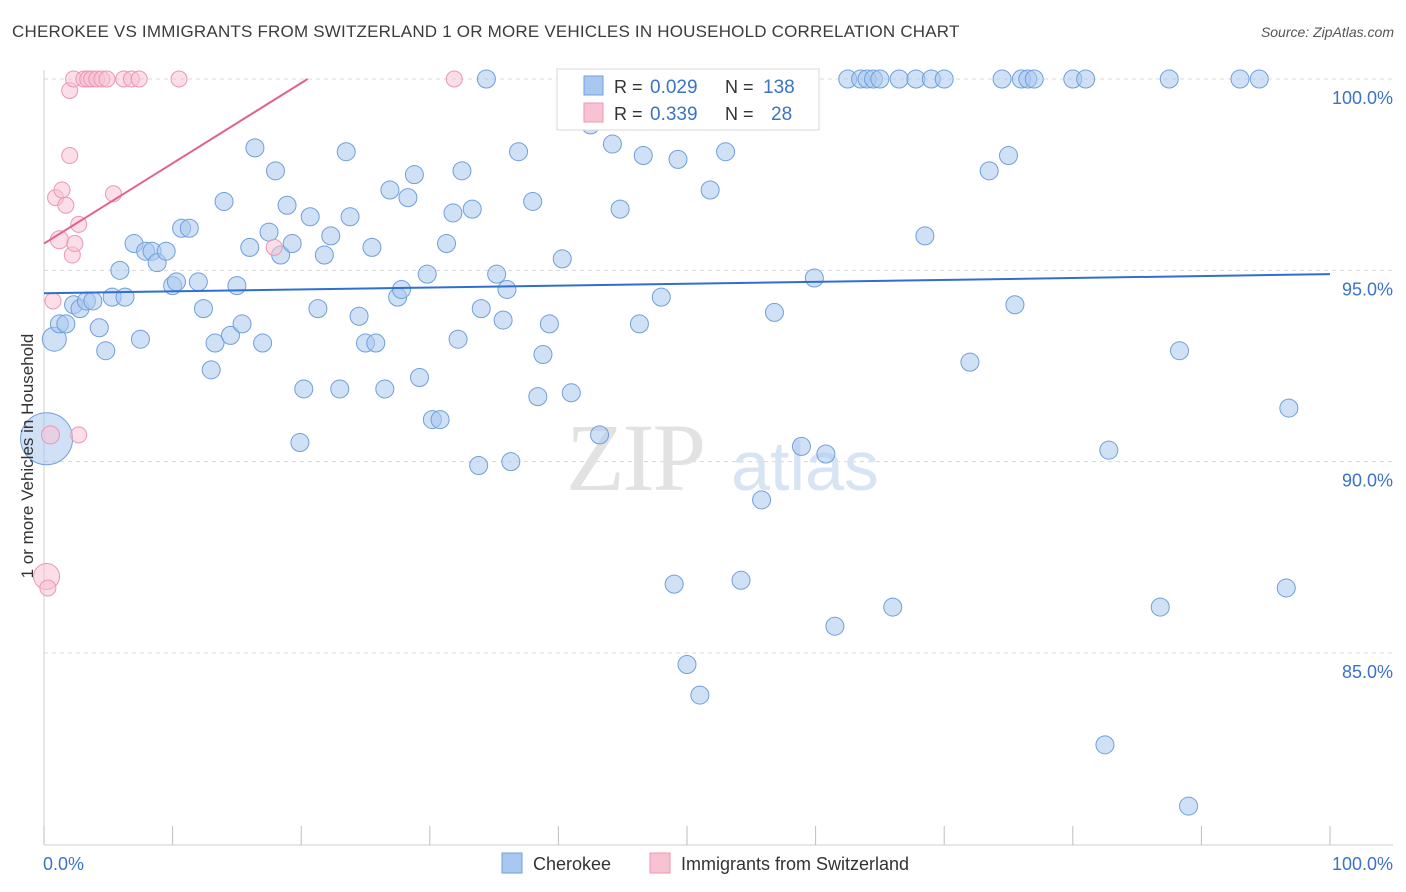 This screenshot has width=1406, height=892. Describe the element at coordinates (688, 99) in the screenshot. I see `stats-legend: R = 0.029 N = 138 R = 0.339 N = 28` at that location.